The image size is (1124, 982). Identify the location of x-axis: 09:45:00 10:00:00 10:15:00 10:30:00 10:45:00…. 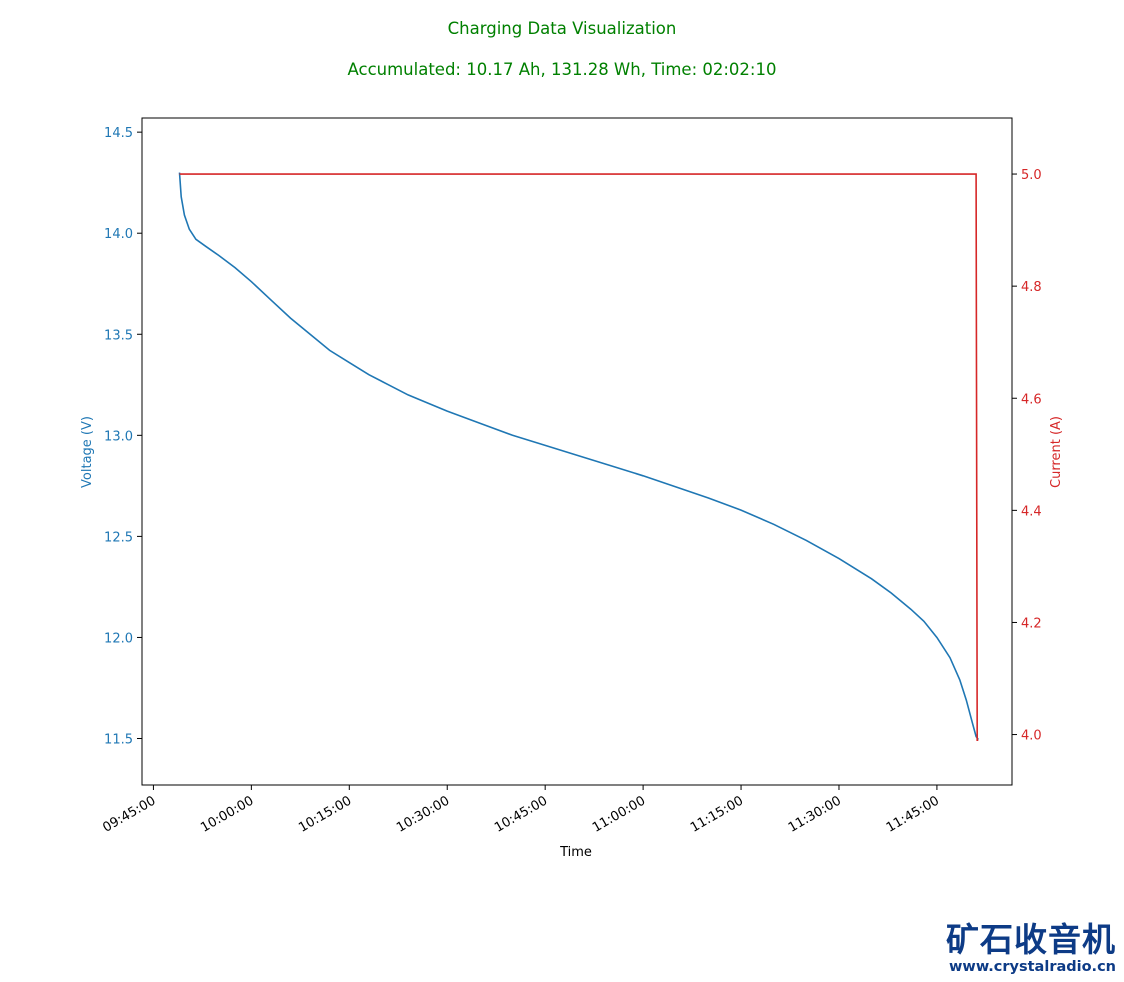
(521, 810).